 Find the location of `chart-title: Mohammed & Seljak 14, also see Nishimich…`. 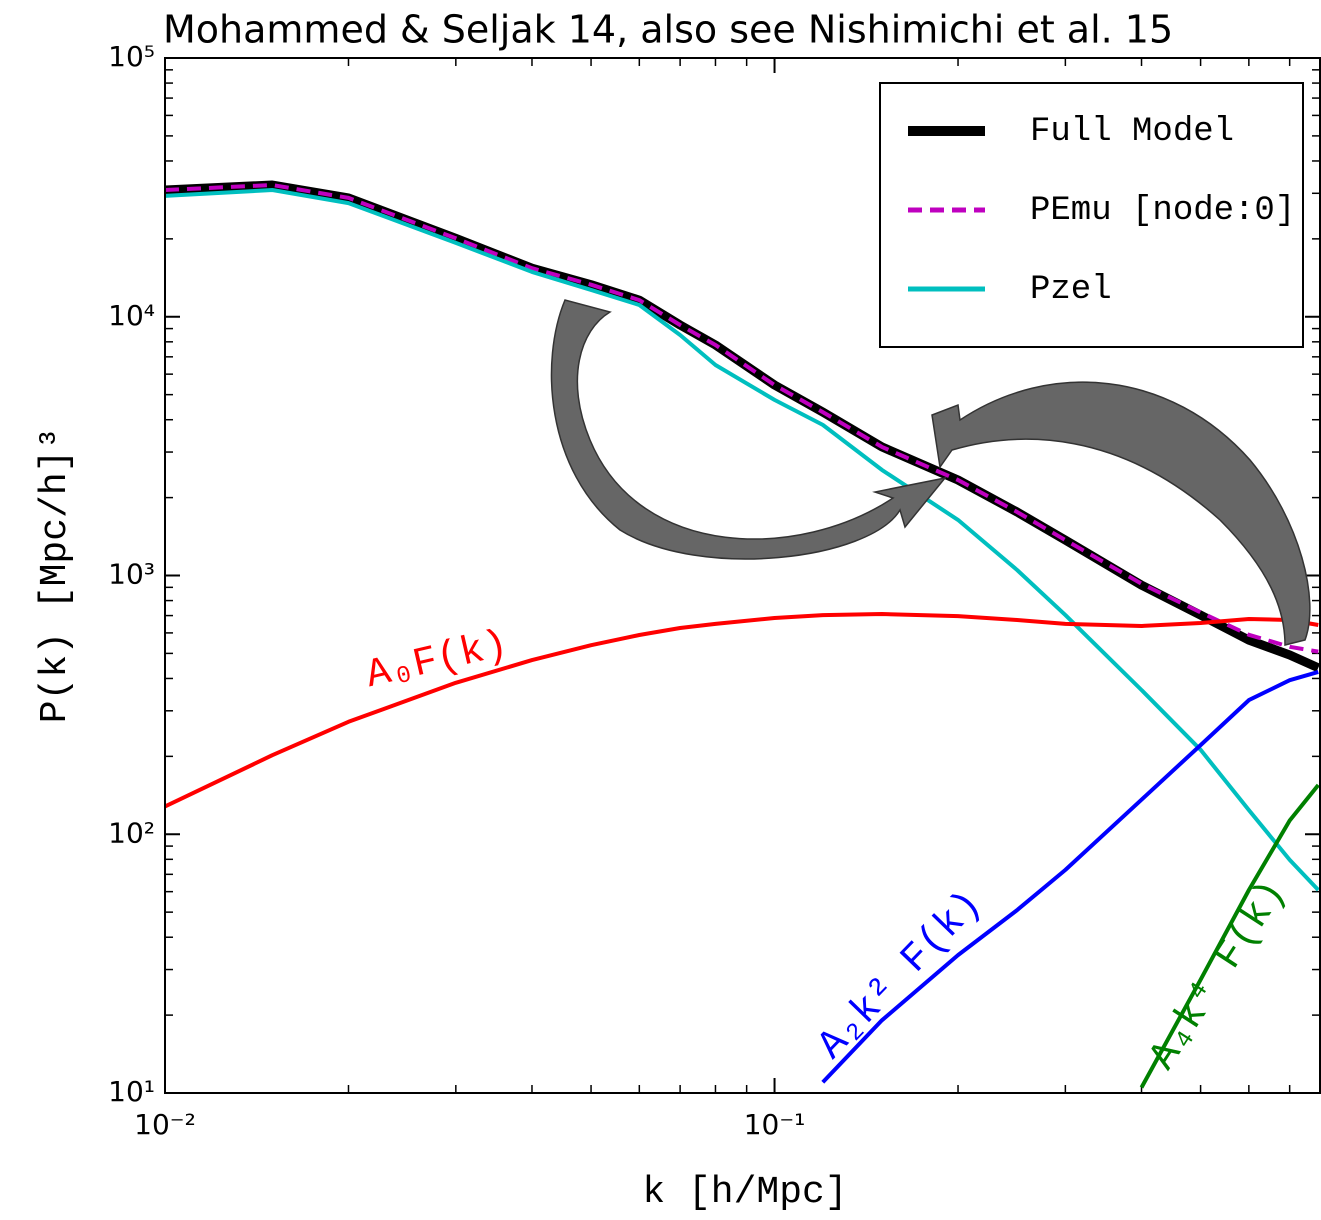

chart-title: Mohammed & Seljak 14, also see Nishimich… is located at coordinates (668, 30).